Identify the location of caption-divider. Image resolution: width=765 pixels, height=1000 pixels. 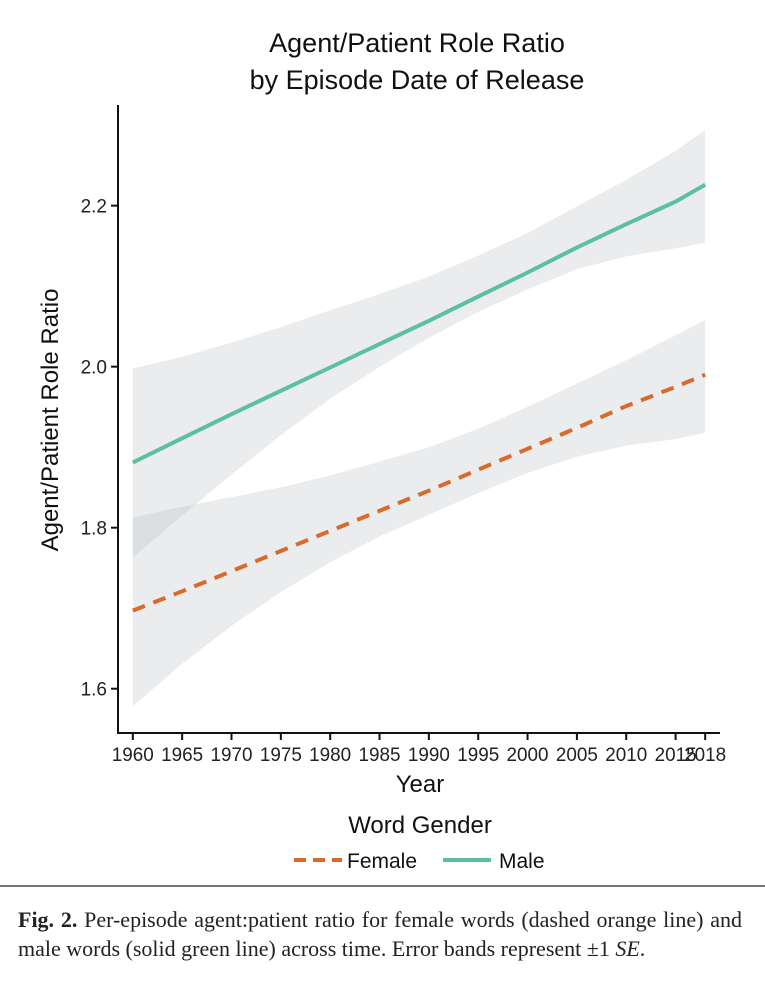
(382, 886).